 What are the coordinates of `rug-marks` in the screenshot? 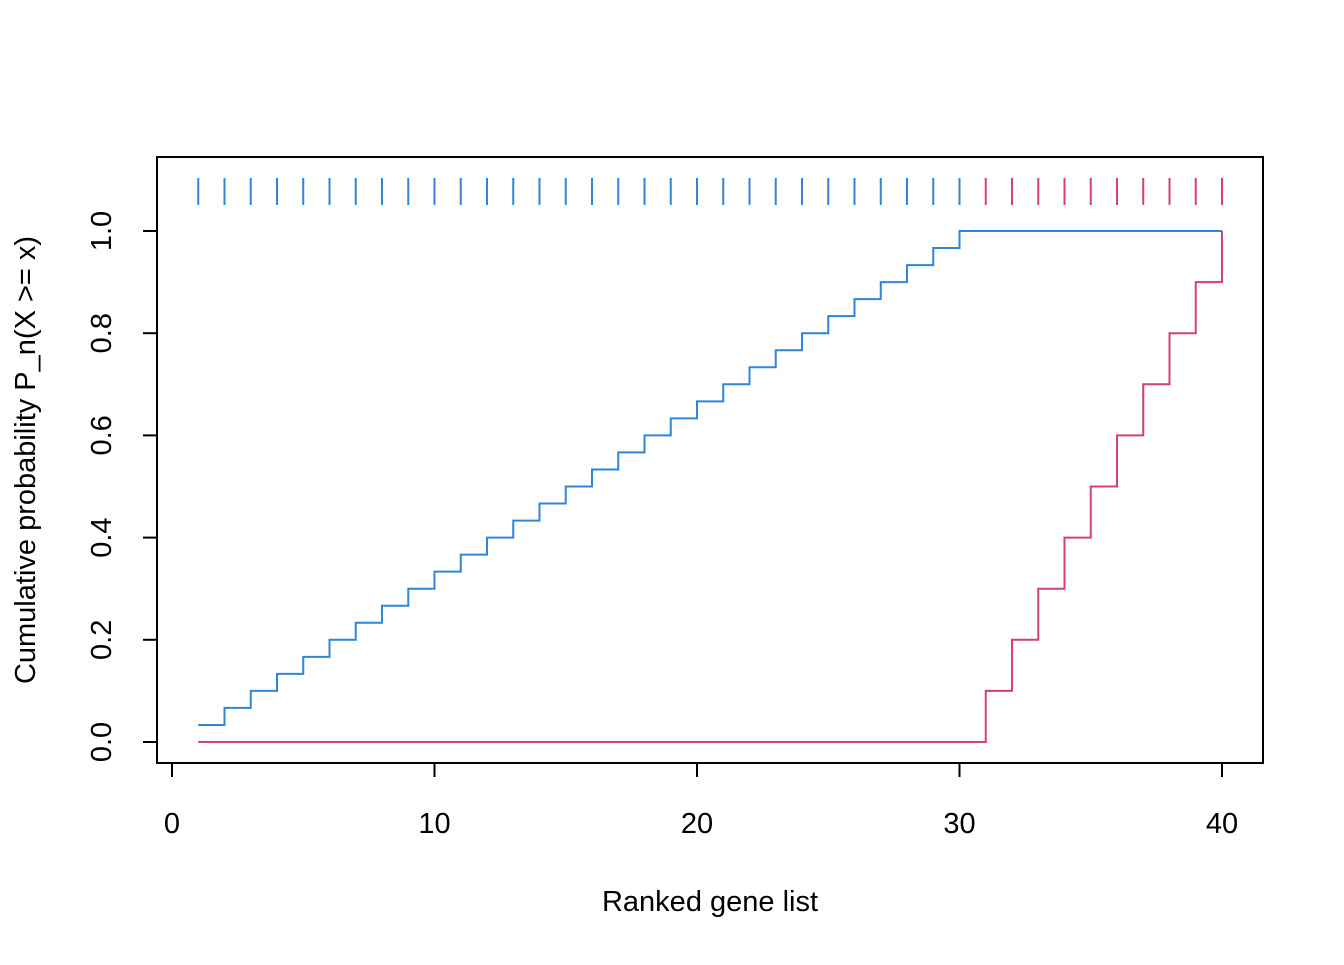 It's located at (710, 191).